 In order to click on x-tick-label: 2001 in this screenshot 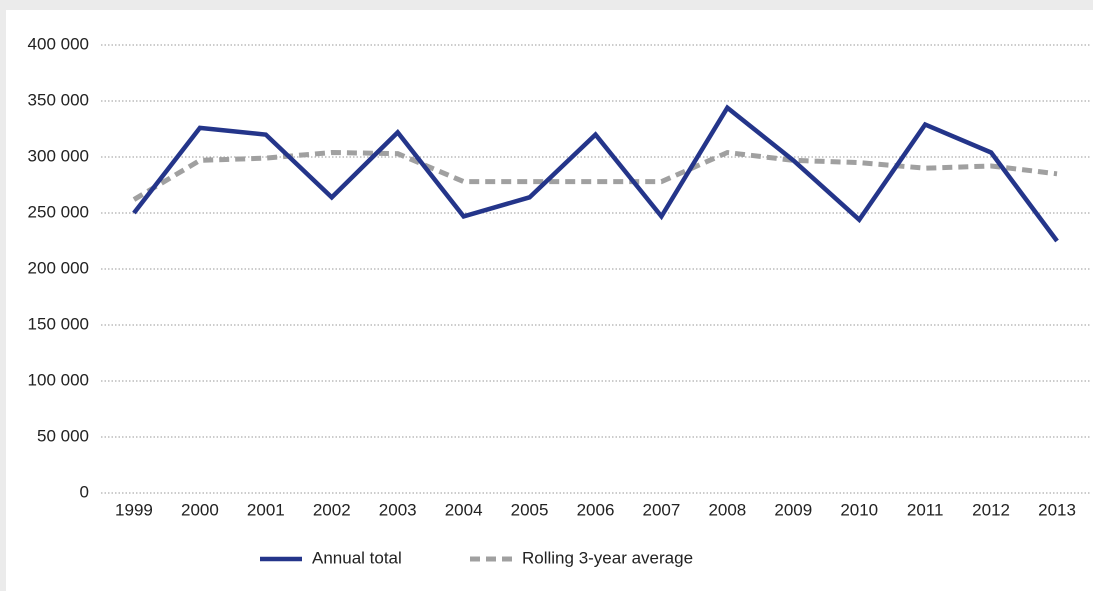, I will do `click(266, 509)`.